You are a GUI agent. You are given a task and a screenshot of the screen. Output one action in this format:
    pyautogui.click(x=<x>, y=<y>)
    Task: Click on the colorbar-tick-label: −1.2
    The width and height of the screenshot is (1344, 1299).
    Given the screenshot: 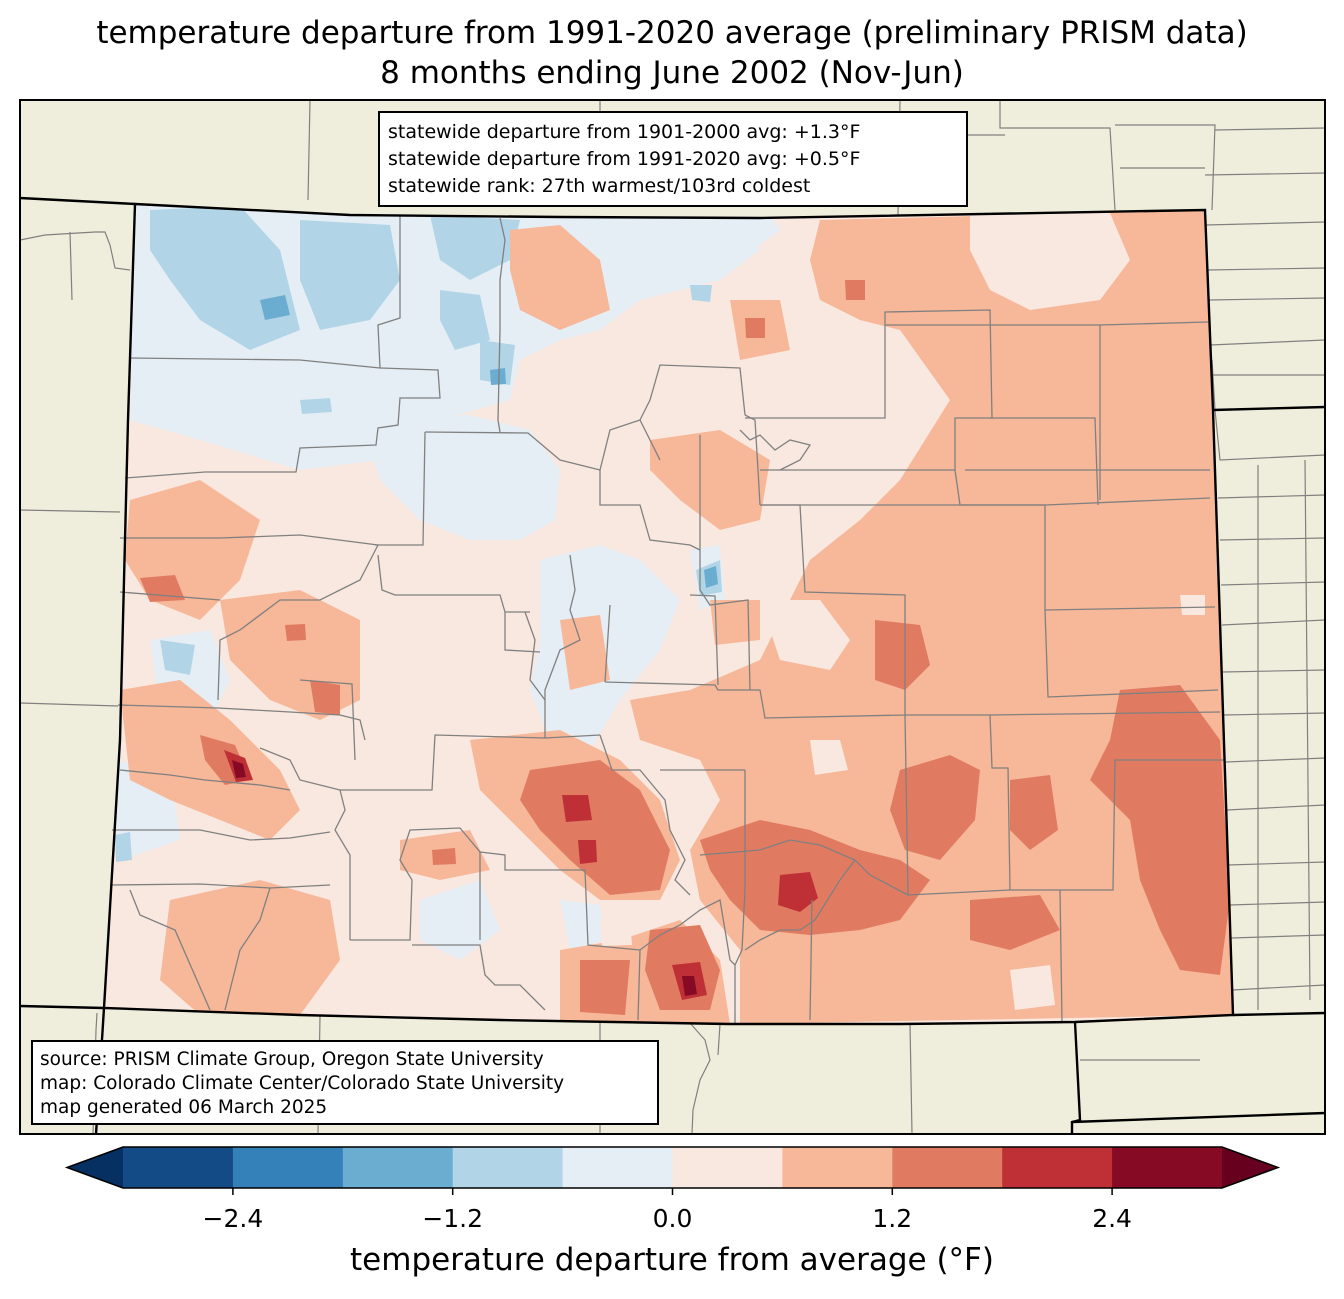 What is the action you would take?
    pyautogui.click(x=453, y=1218)
    